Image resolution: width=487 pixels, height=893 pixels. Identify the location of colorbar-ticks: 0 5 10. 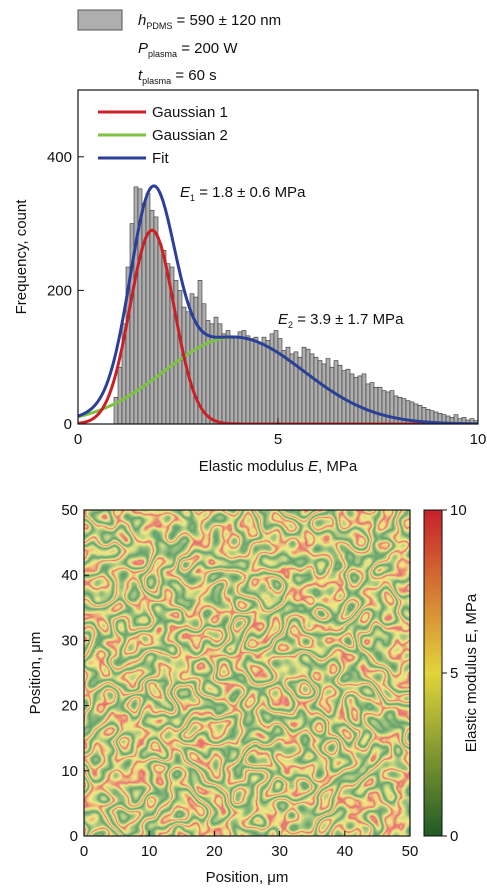
(454, 673).